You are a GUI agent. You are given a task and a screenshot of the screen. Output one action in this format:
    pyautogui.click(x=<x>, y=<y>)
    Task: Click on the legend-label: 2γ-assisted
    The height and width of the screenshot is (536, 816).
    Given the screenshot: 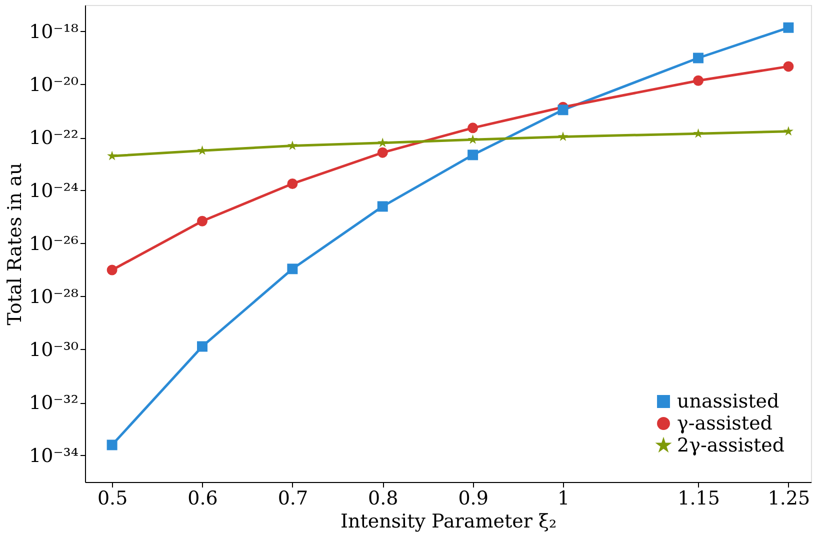 What is the action you would take?
    pyautogui.click(x=731, y=445)
    